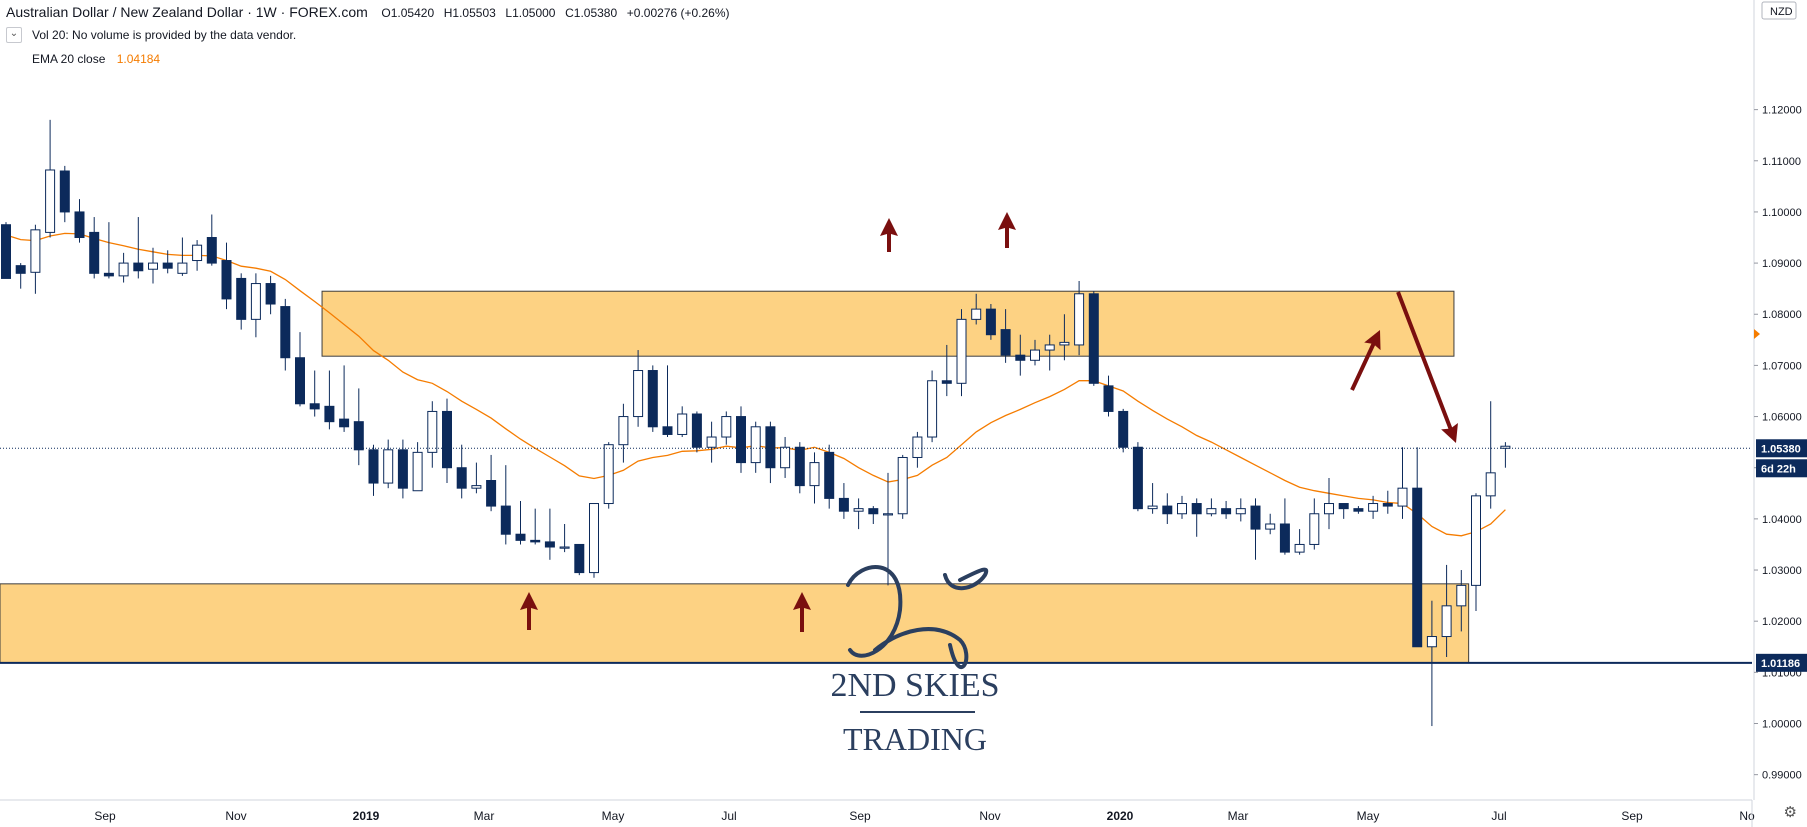 The width and height of the screenshot is (1807, 827). Describe the element at coordinates (1782, 264) in the screenshot. I see `price-tick-label: 1.09000` at that location.